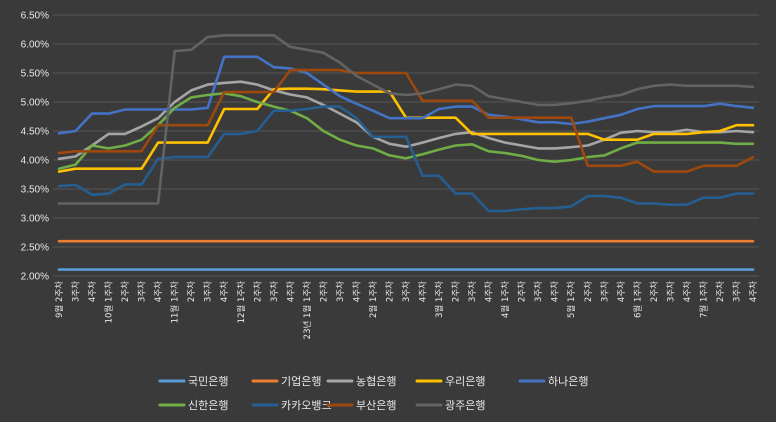 The image size is (776, 422). Describe the element at coordinates (35, 103) in the screenshot. I see `y-tick-label: 5.00%` at that location.